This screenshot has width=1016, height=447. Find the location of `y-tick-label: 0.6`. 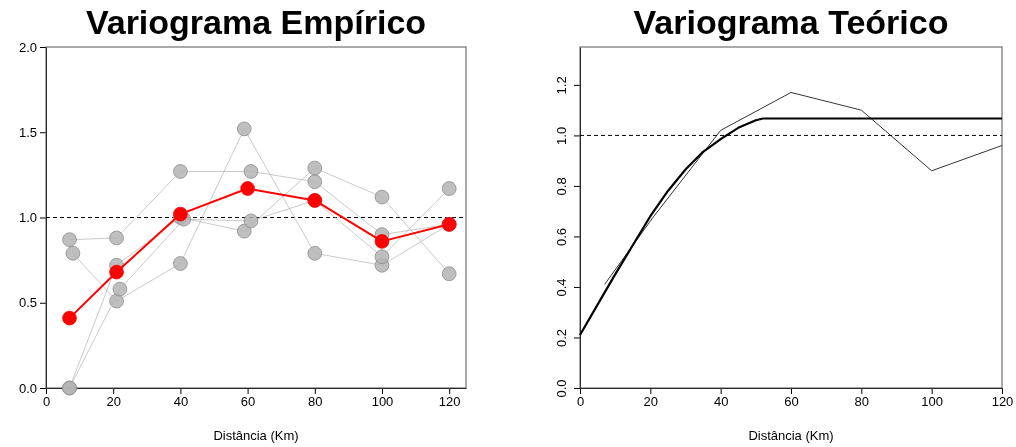

y-tick-label: 0.6 is located at coordinates (561, 236).